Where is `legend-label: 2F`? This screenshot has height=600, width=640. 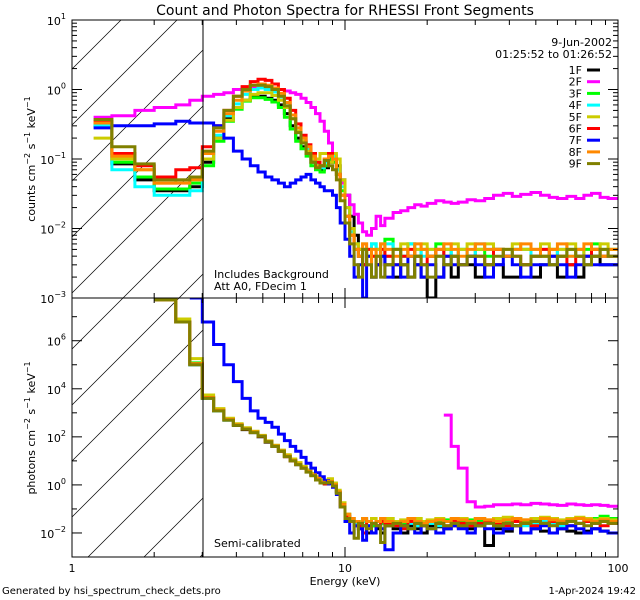 legend-label: 2F is located at coordinates (575, 82).